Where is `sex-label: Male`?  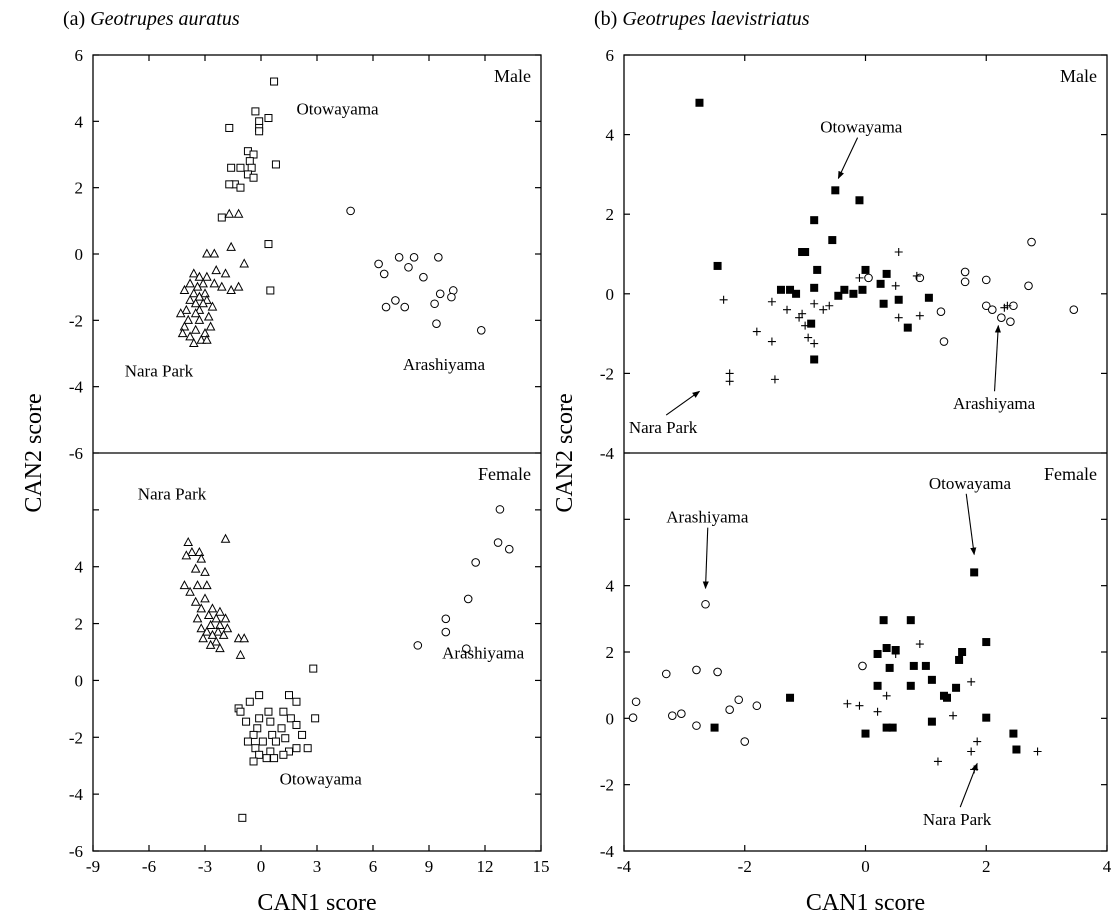
sex-label: Male is located at coordinates (1078, 76).